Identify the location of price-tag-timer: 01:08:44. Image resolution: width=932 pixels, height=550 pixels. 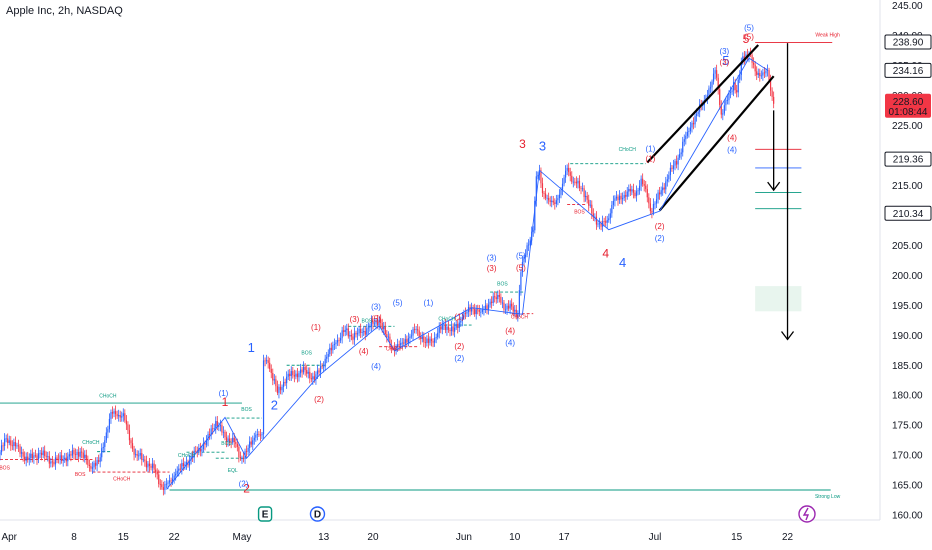
(908, 112).